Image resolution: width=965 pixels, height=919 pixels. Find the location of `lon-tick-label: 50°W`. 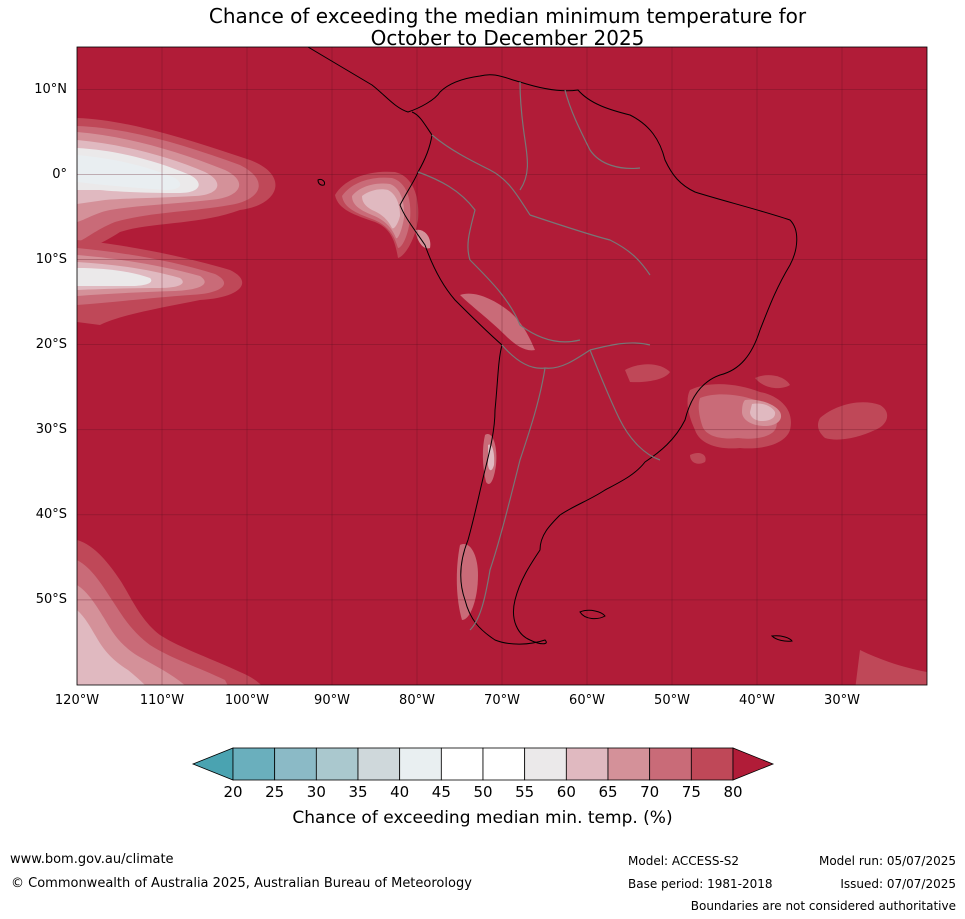

lon-tick-label: 50°W is located at coordinates (672, 700).